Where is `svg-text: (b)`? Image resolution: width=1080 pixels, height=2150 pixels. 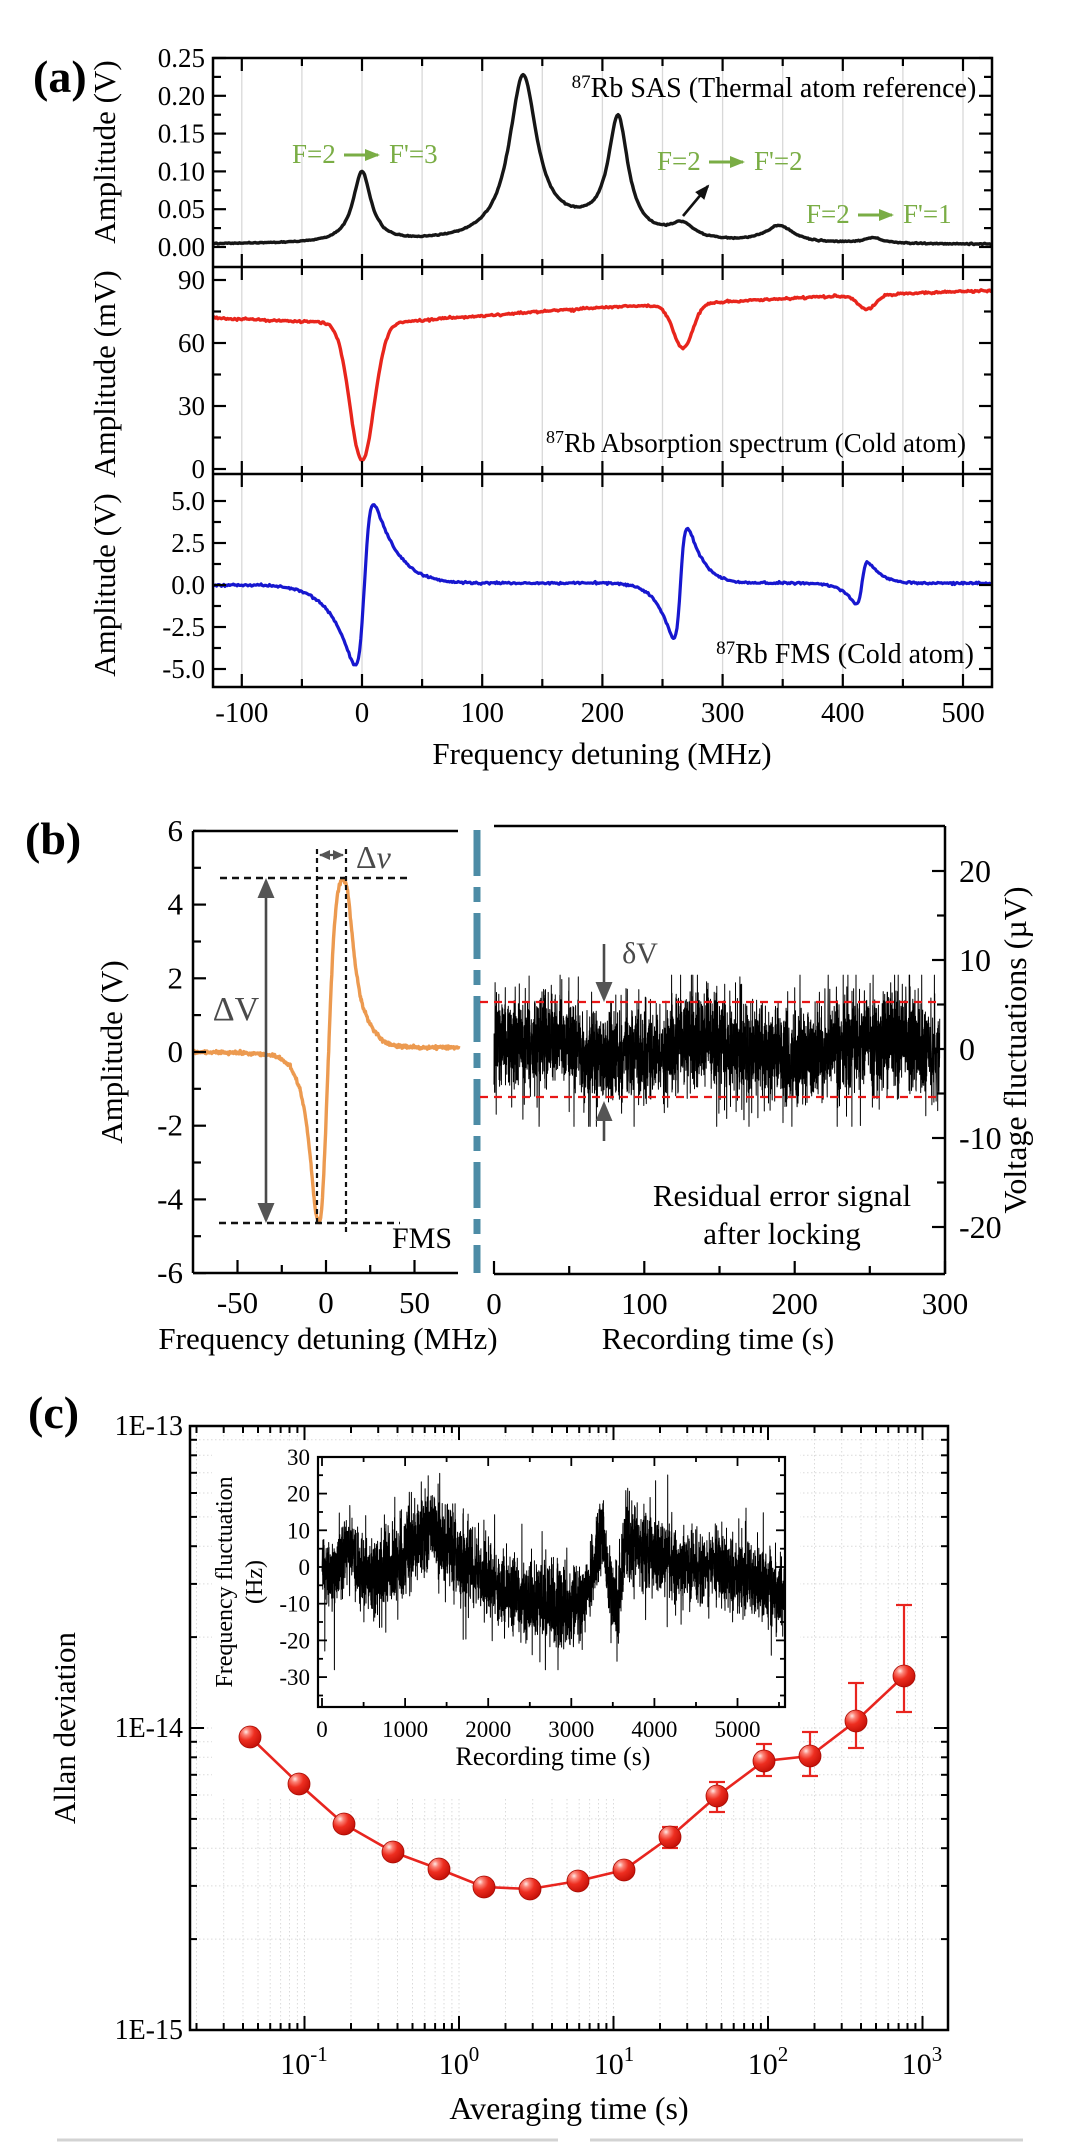 svg-text: (b) is located at coordinates (53, 838).